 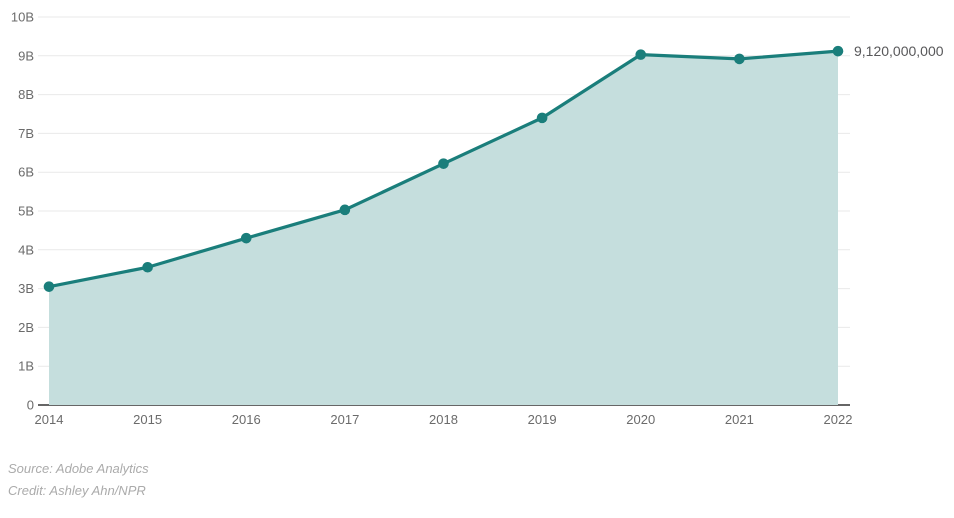 I want to click on x-tick-label: 2018, so click(x=443, y=419).